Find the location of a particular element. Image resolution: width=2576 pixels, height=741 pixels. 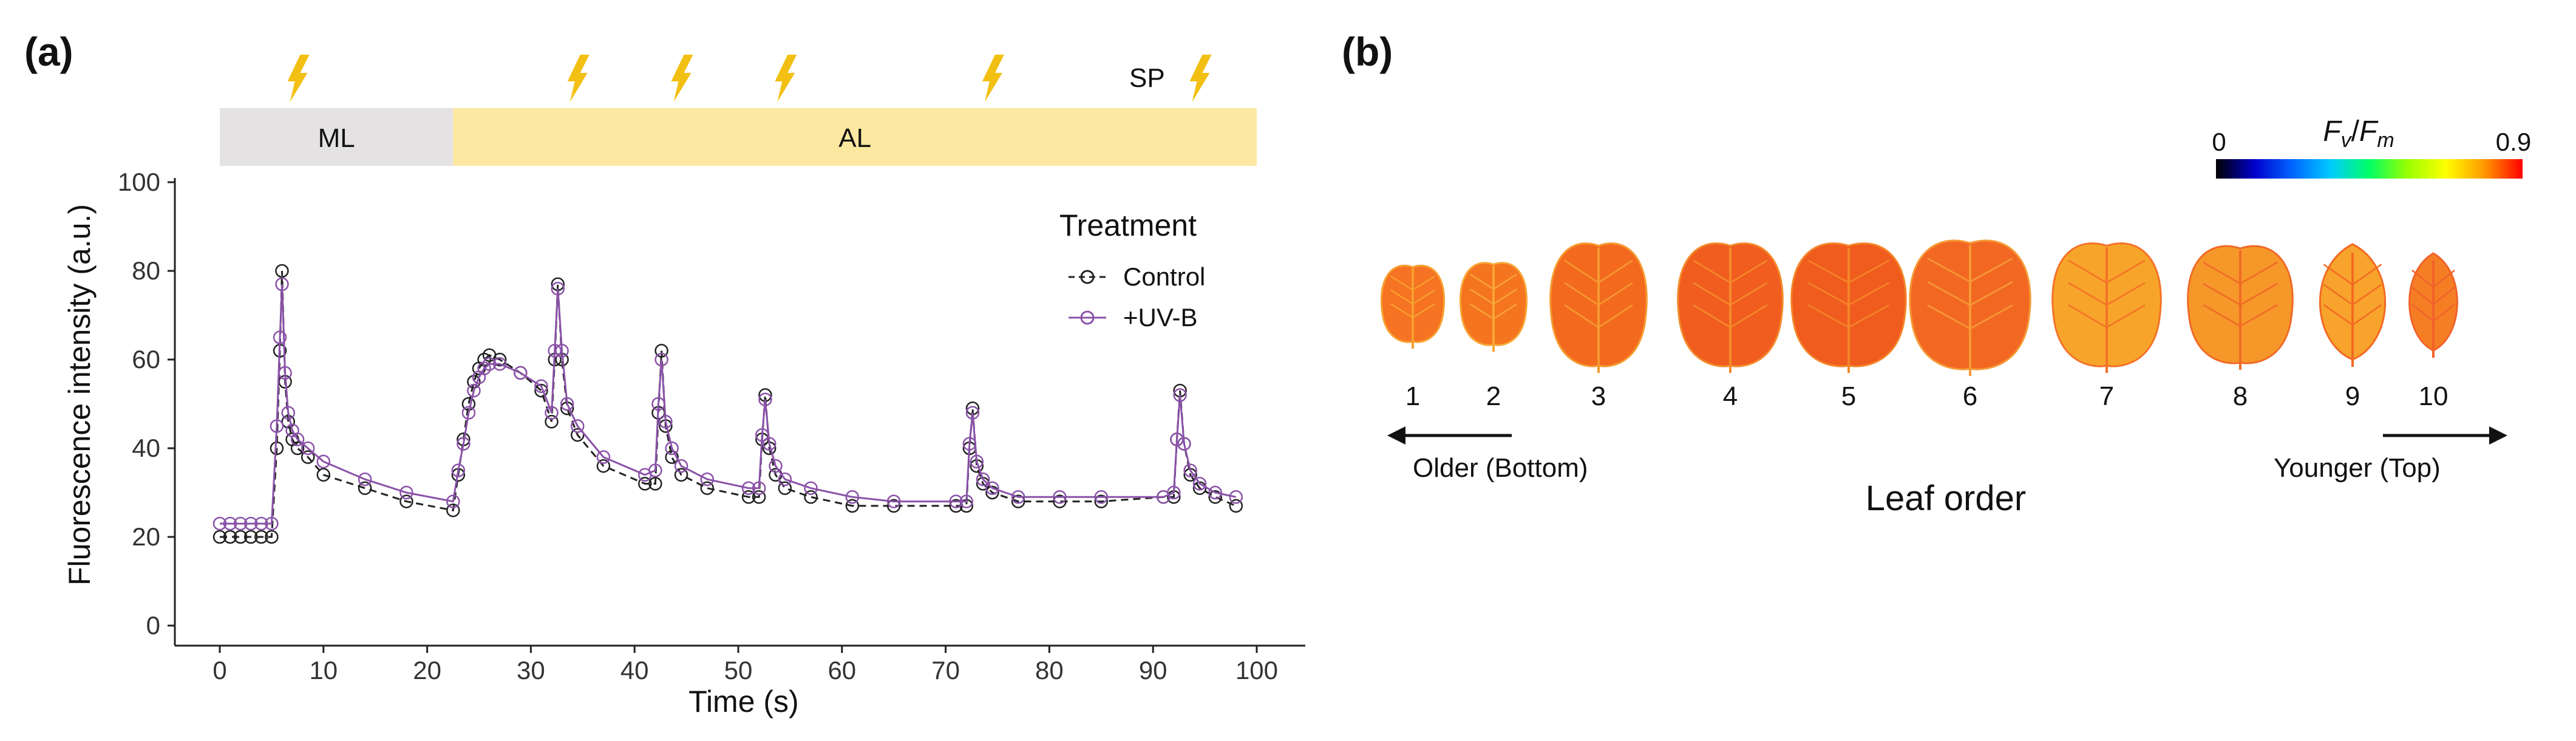

leaf-number-5: 5 is located at coordinates (1848, 396).